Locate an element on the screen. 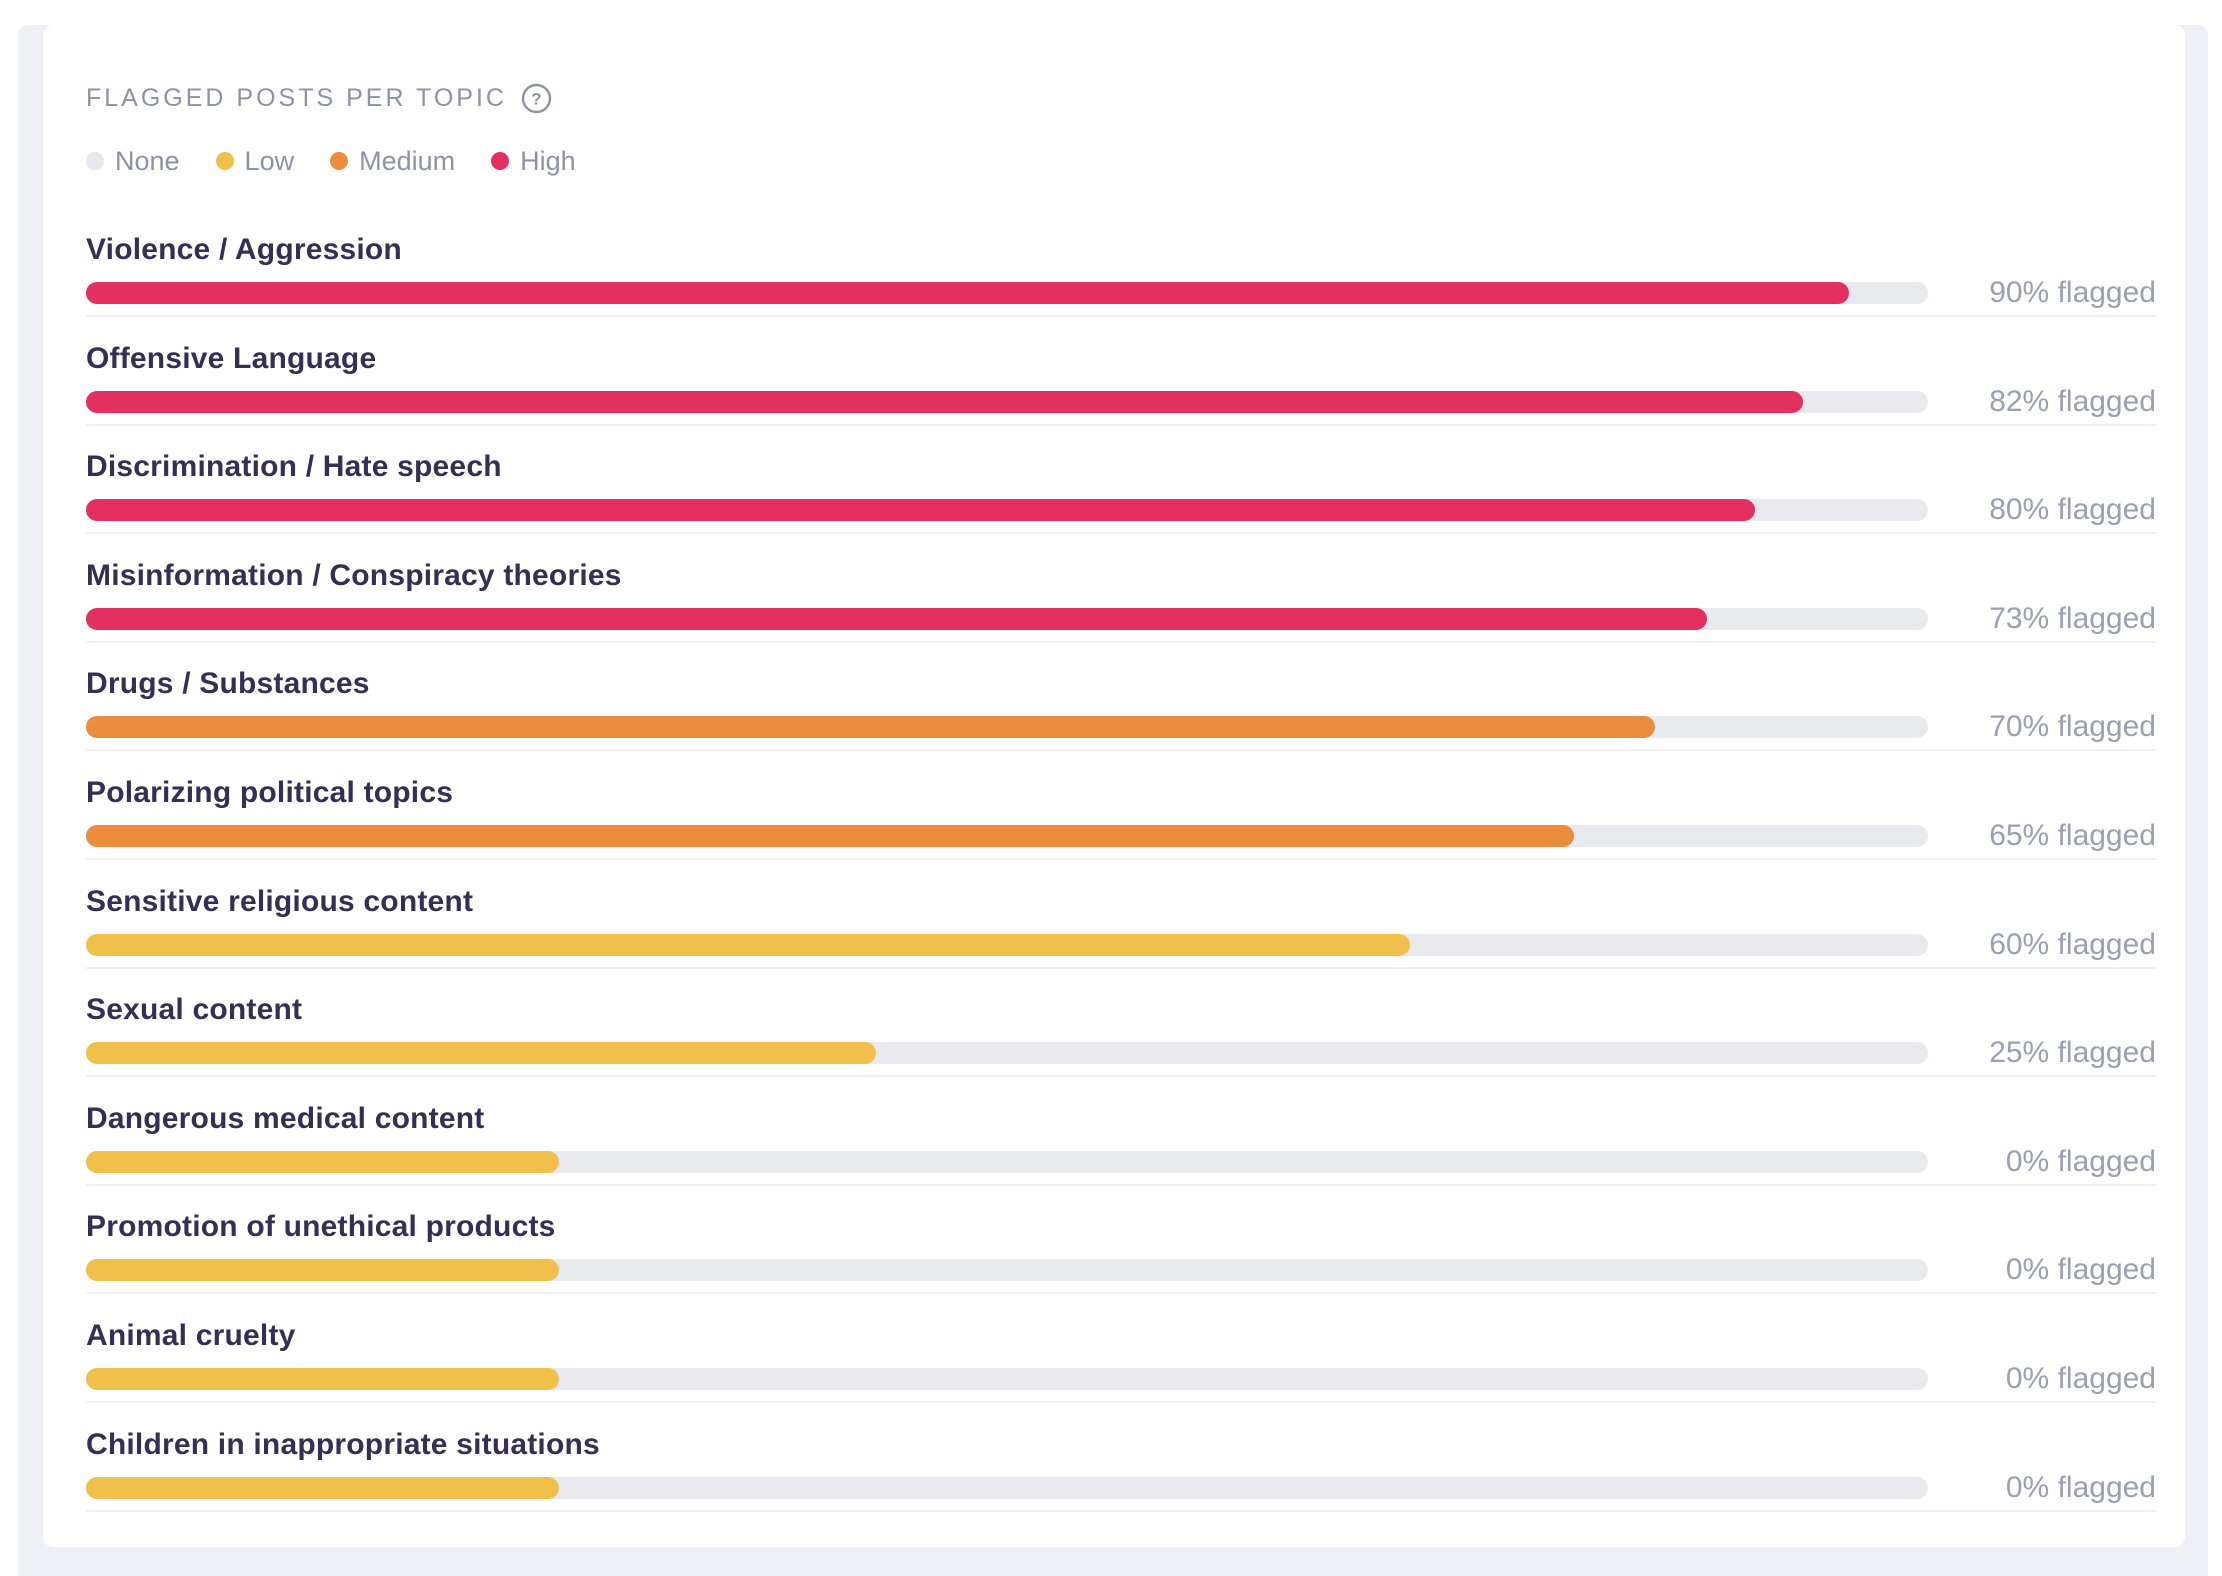 This screenshot has width=2222, height=1576. topic-row: Offensive Language 82% flagged is located at coordinates (1121, 384).